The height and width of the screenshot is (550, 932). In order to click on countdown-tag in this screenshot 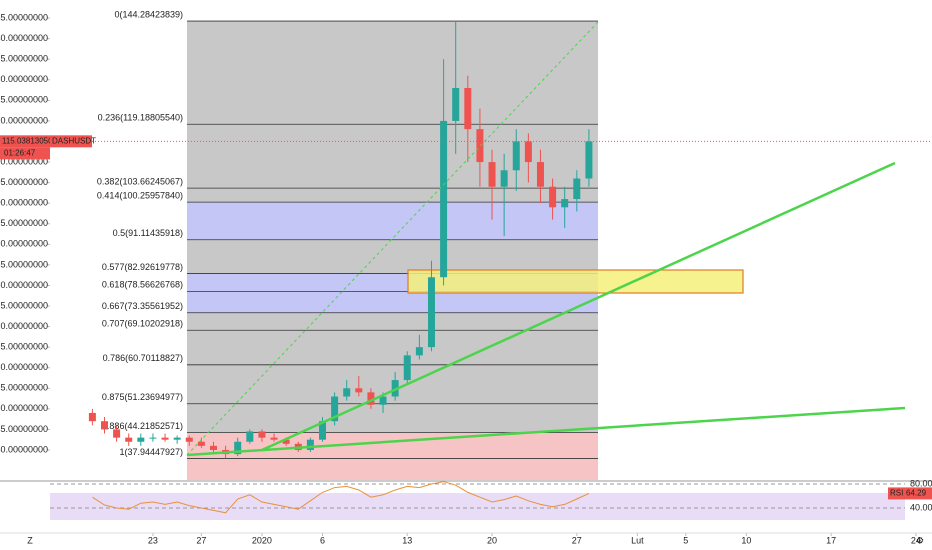, I will do `click(25, 153)`.